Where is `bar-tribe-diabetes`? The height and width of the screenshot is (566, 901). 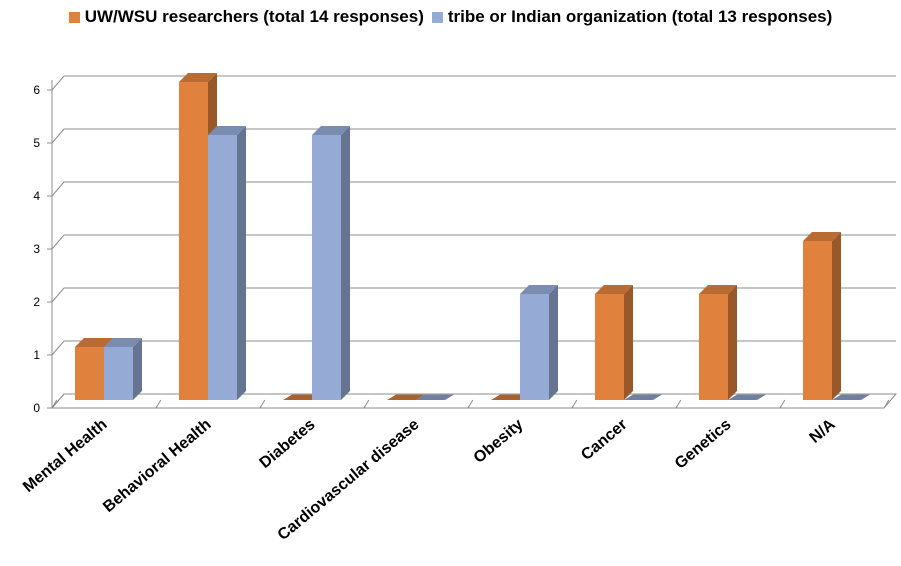 bar-tribe-diabetes is located at coordinates (331, 263).